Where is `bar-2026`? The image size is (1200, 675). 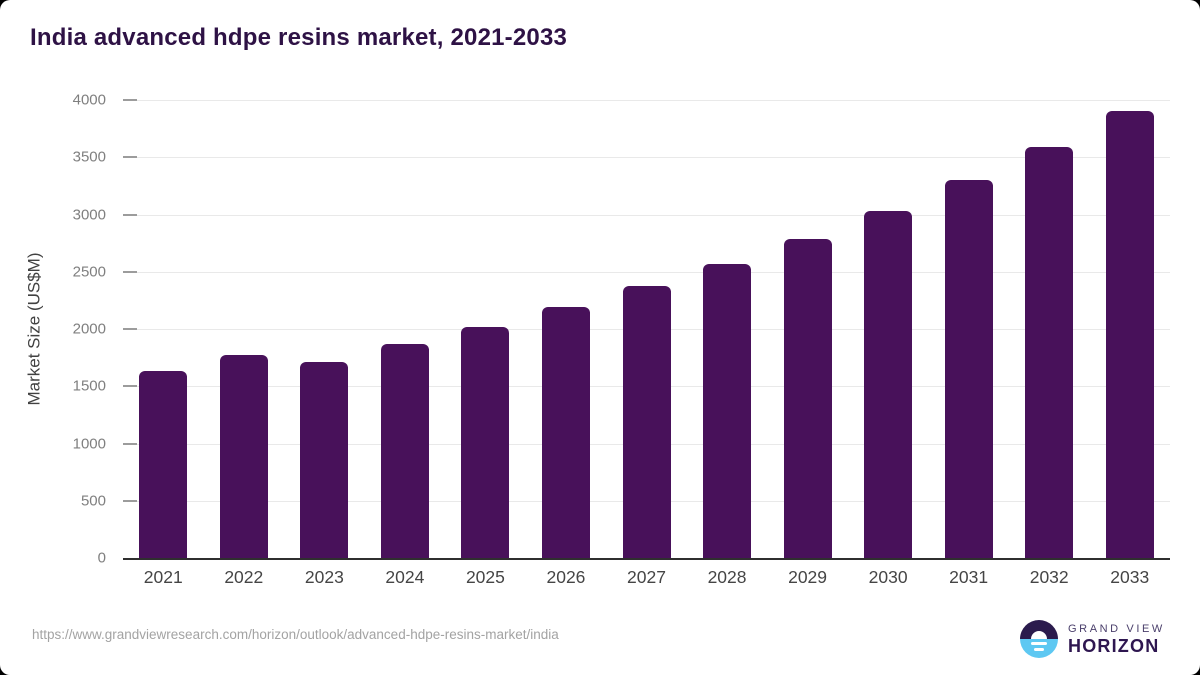
bar-2026 is located at coordinates (565, 432).